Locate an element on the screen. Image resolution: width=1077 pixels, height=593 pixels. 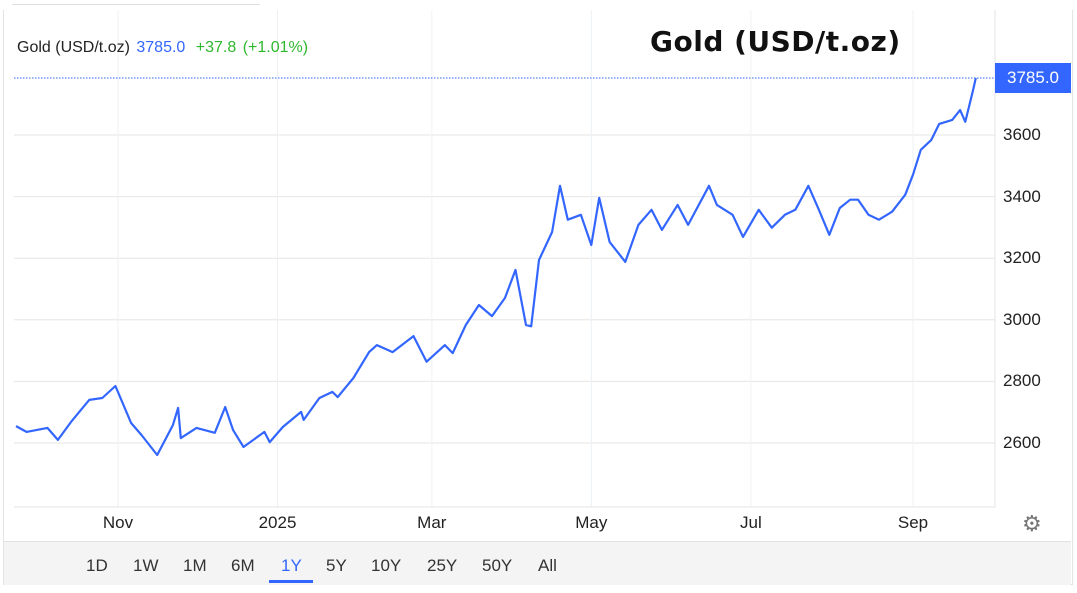
legend: Gold (USD/t.oz) 3785.0 +37.8 (+1.01%) is located at coordinates (162, 48).